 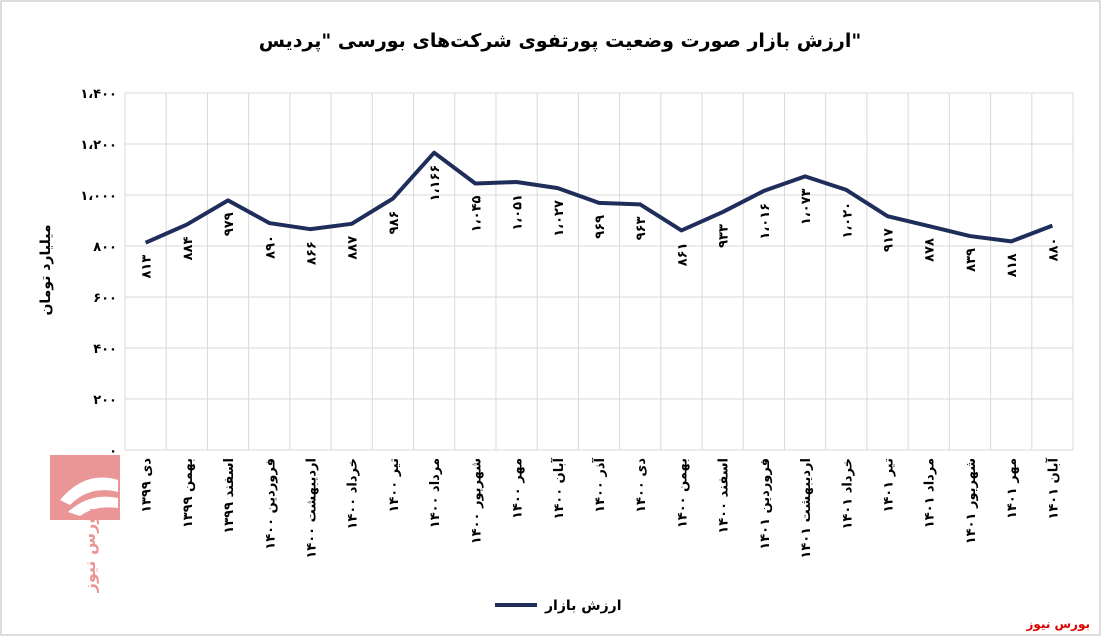 I want to click on data-label: ۱،۰۴۵, so click(x=476, y=213).